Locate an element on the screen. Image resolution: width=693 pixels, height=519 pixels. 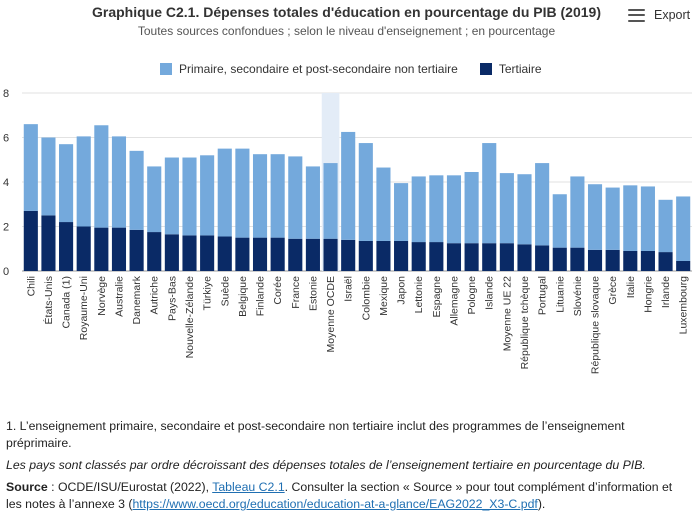
x-tick-label: Grèce is located at coordinates (613, 290).